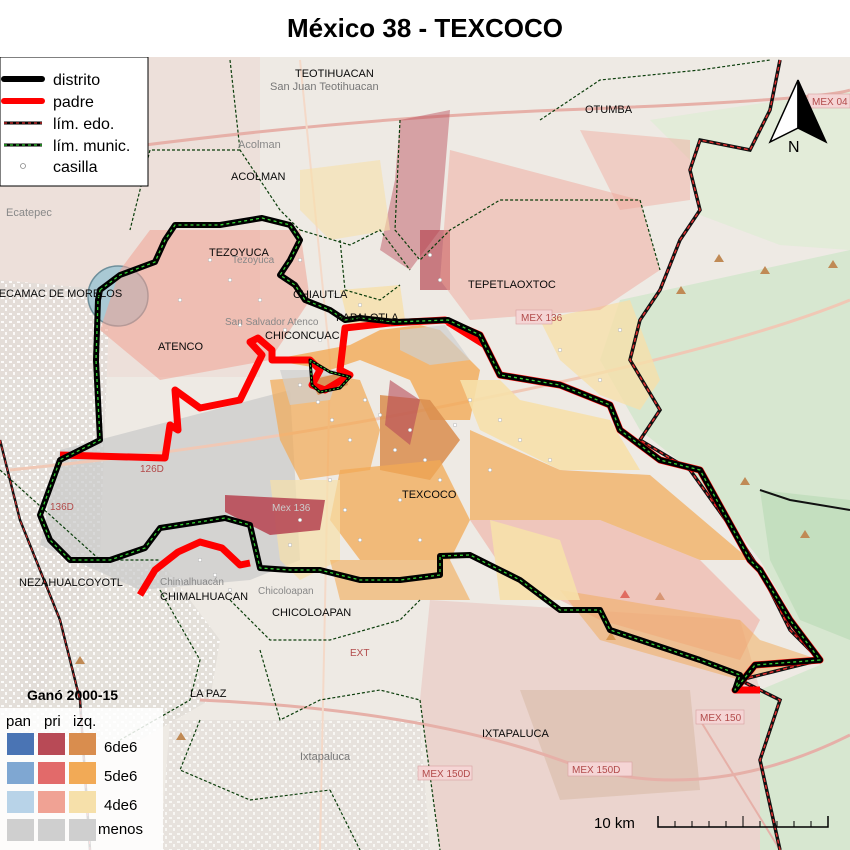 Image resolution: width=850 pixels, height=850 pixels. Describe the element at coordinates (29, 213) in the screenshot. I see `locality-label: Ecatepec` at that location.